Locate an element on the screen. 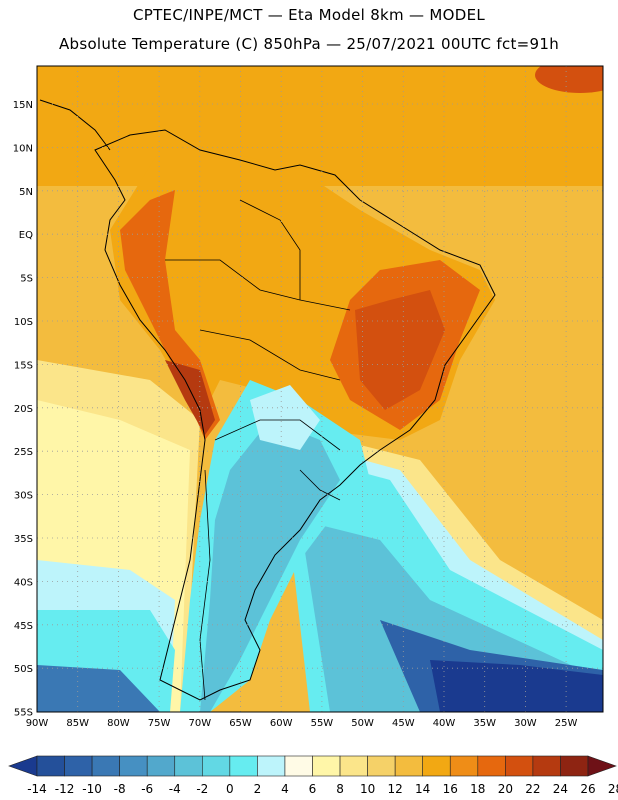 Image resolution: width=618 pixels, height=800 pixels. colorbar-label-14: 14 is located at coordinates (422, 789).